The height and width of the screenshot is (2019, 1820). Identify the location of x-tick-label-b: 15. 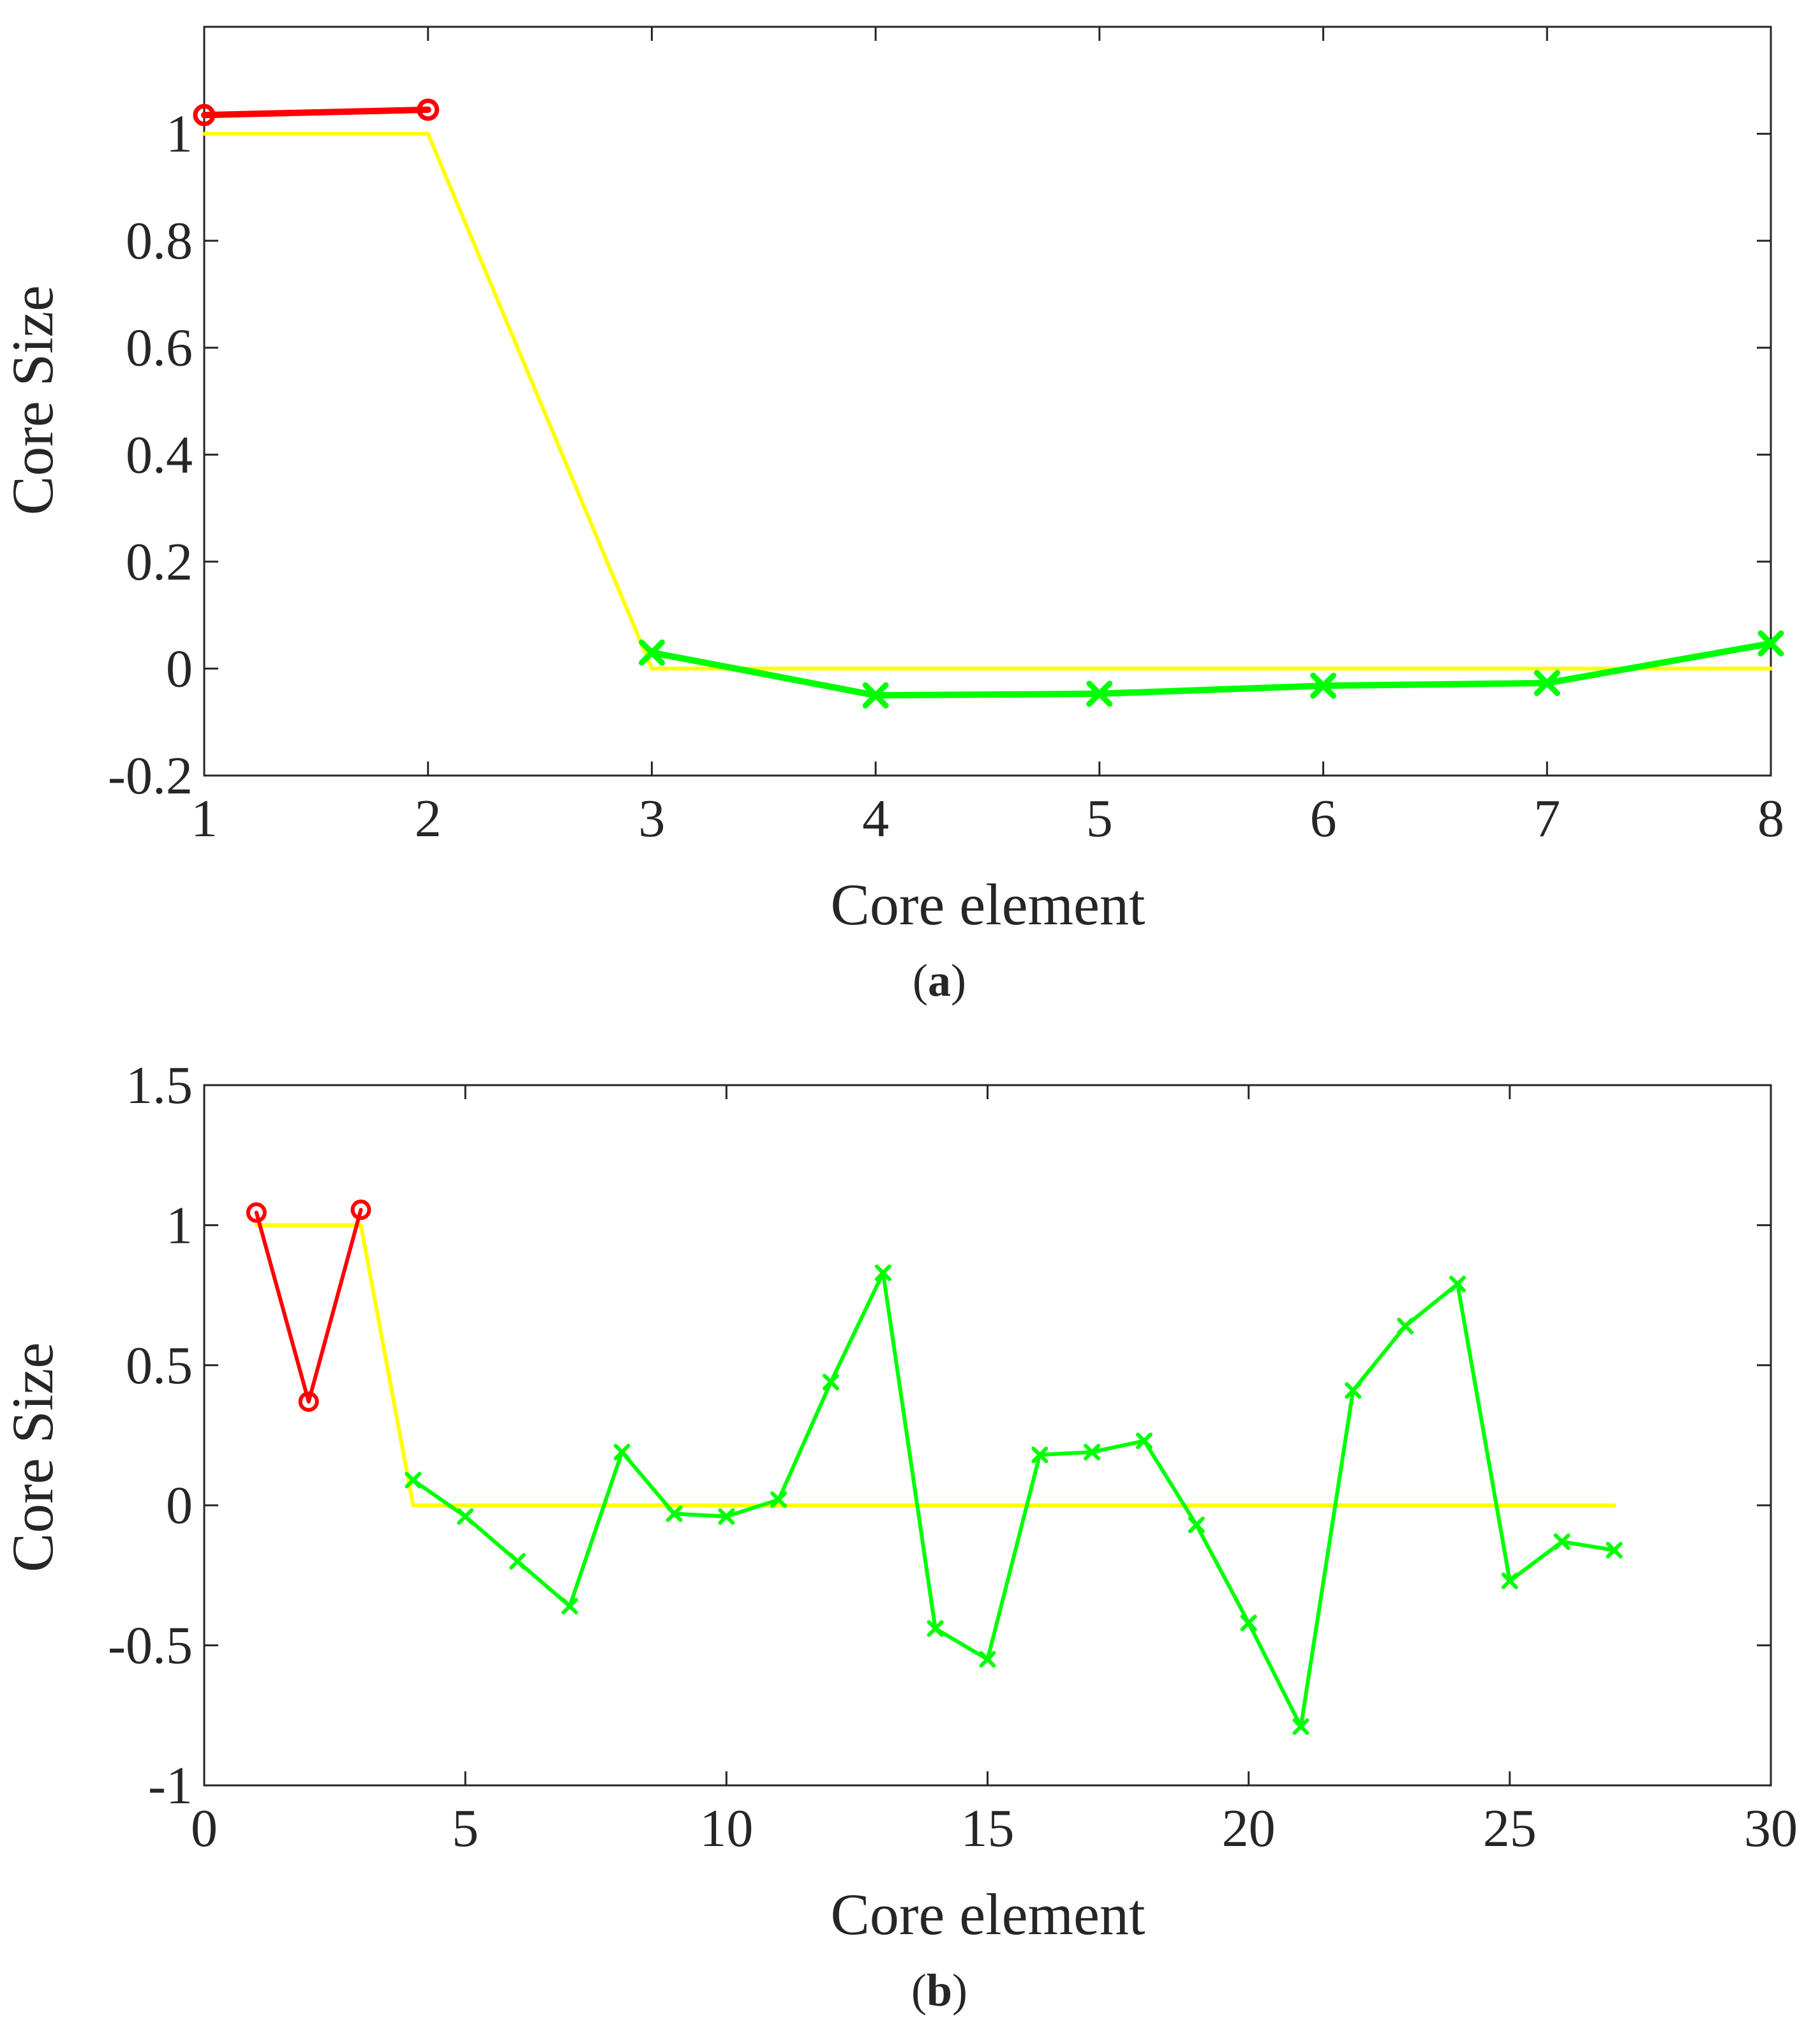
(988, 1828).